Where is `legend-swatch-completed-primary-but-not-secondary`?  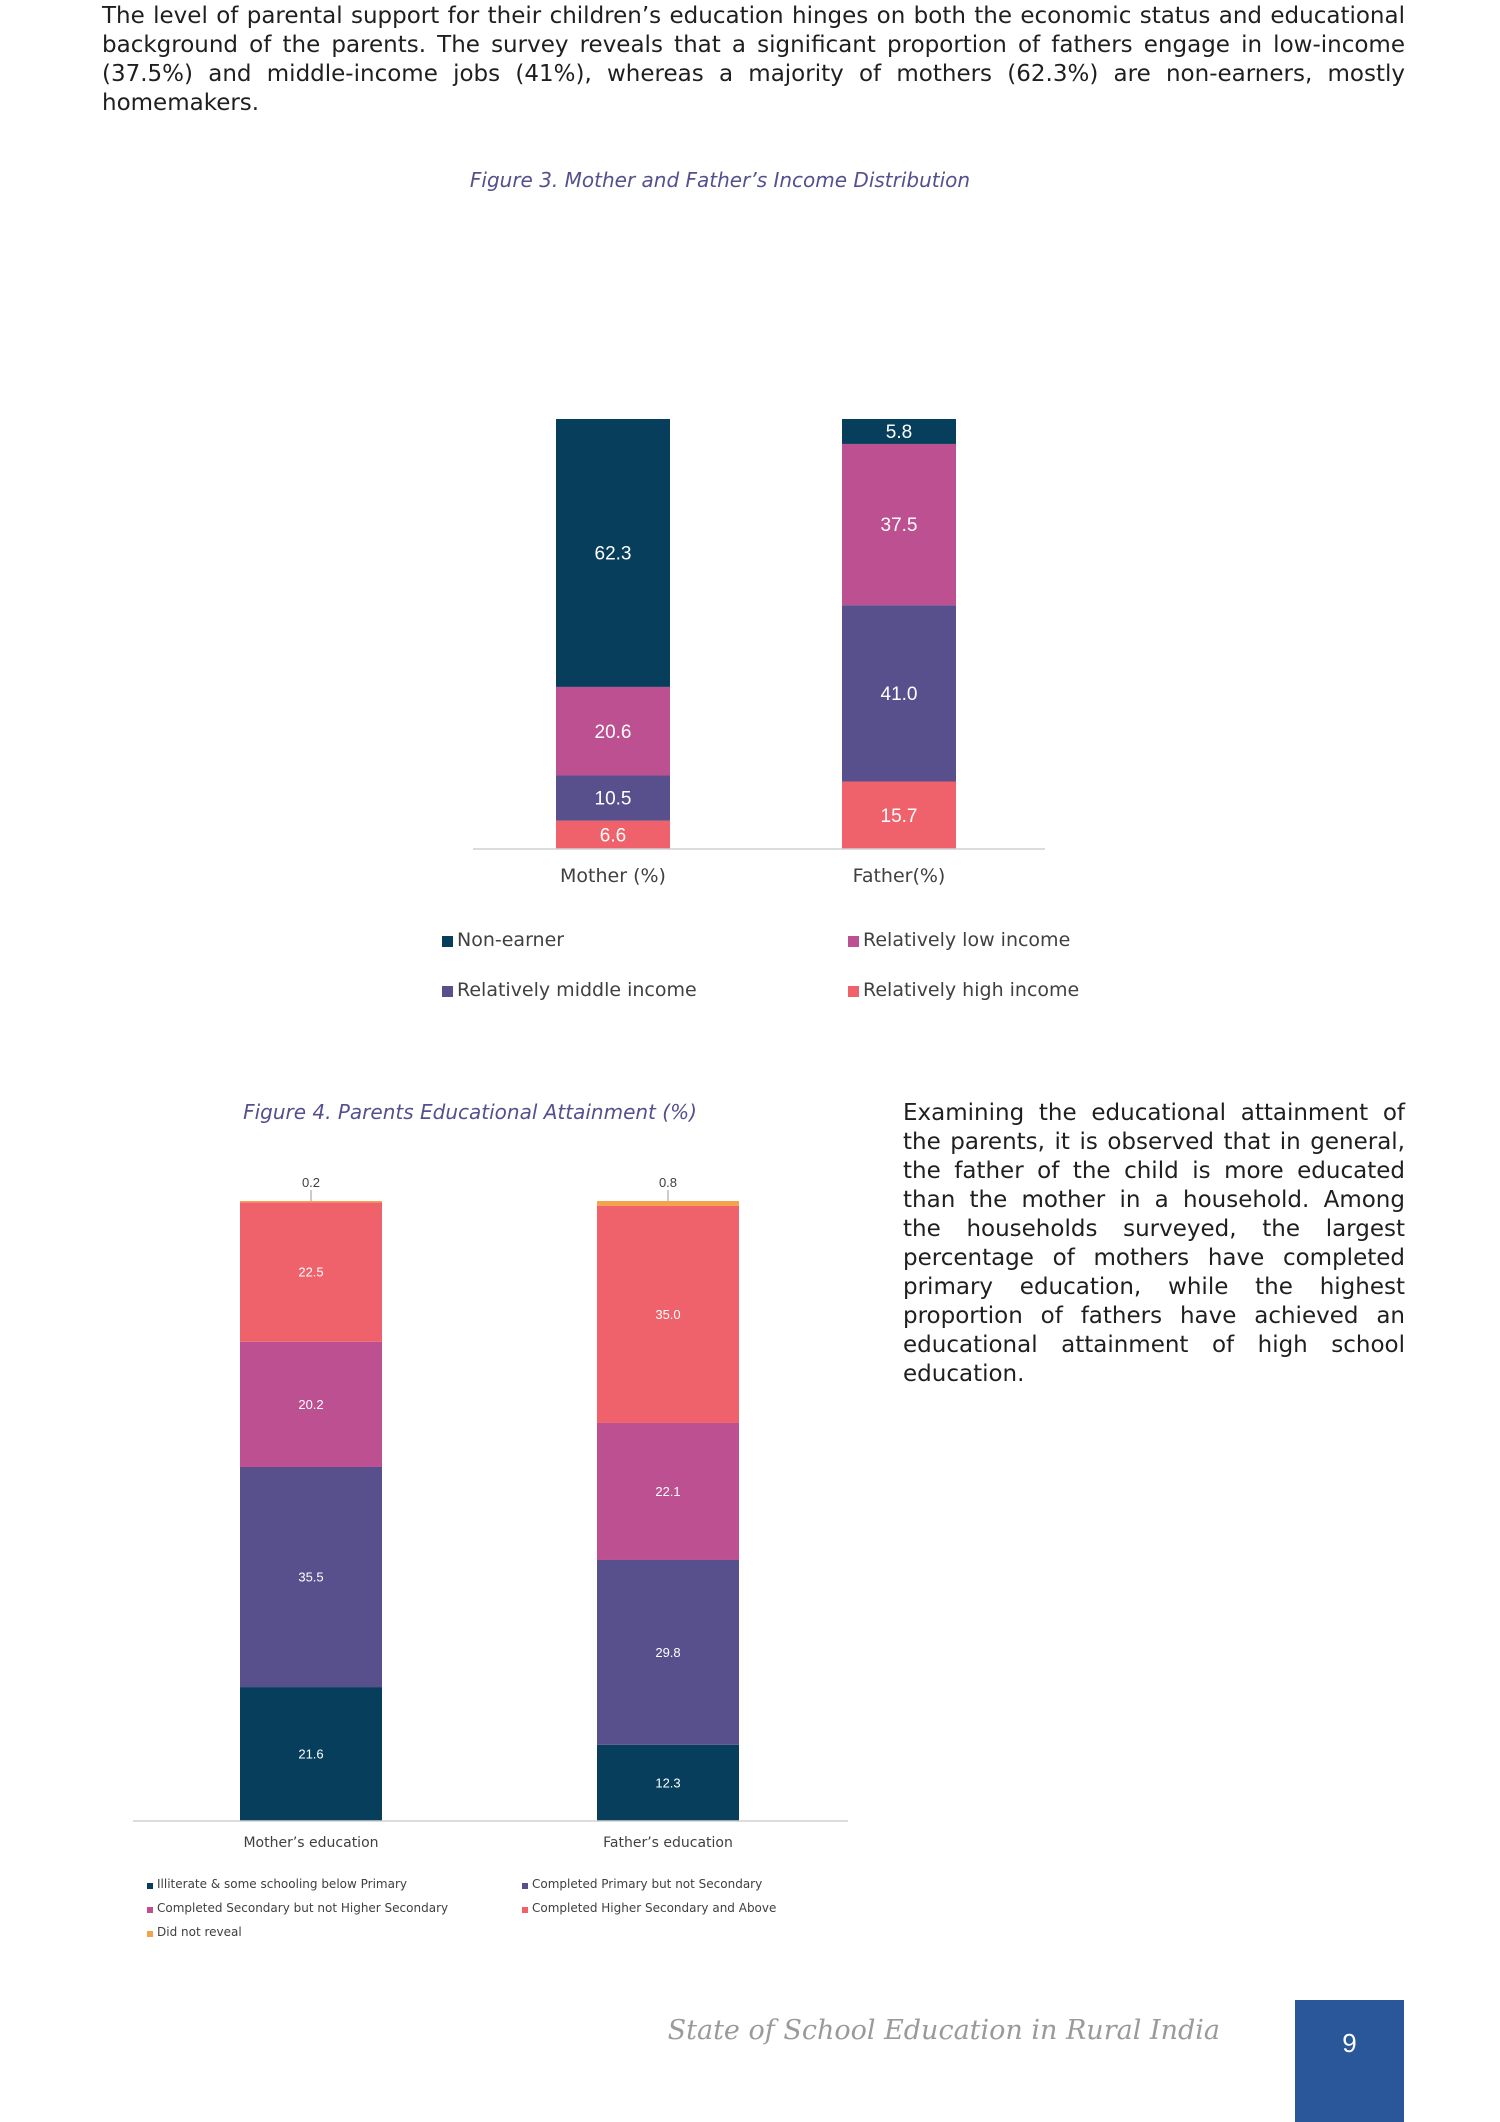 legend-swatch-completed-primary-but-not-secondary is located at coordinates (525, 1886).